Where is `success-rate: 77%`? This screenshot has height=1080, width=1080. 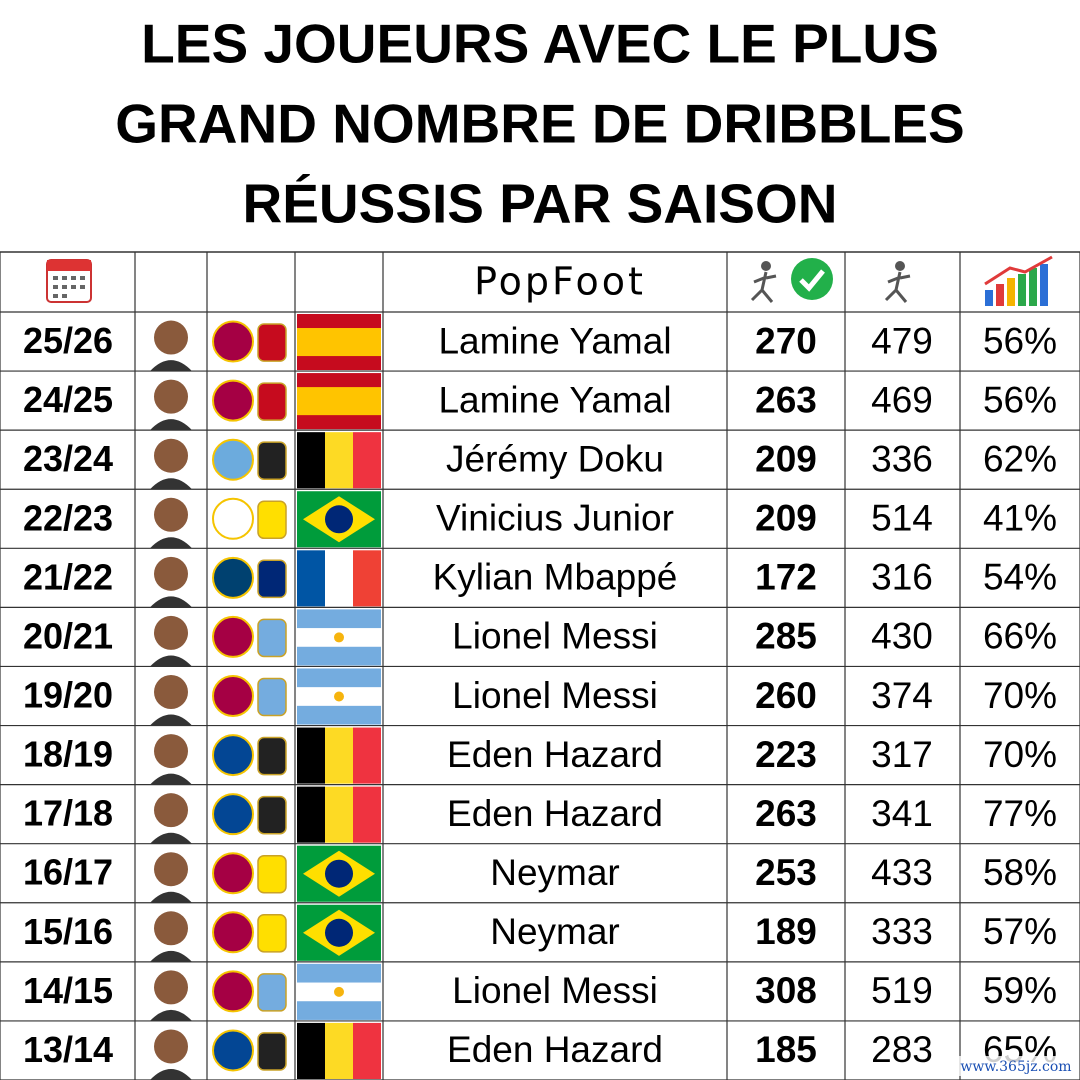
success-rate: 77% is located at coordinates (1020, 813).